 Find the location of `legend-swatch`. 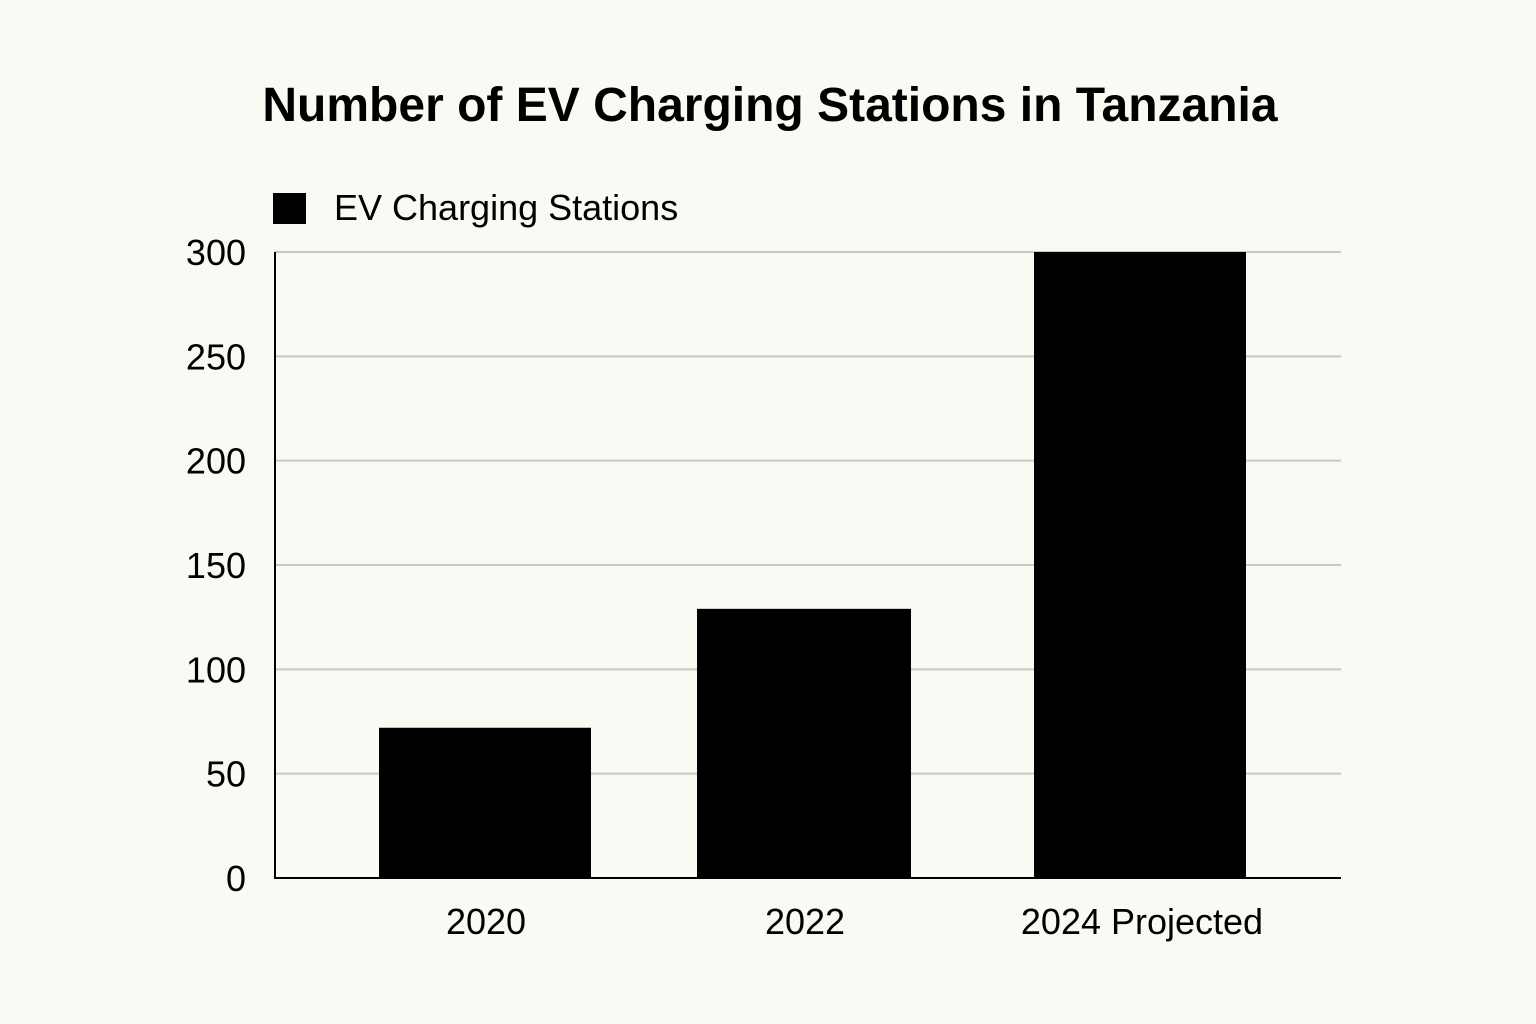

legend-swatch is located at coordinates (289, 208).